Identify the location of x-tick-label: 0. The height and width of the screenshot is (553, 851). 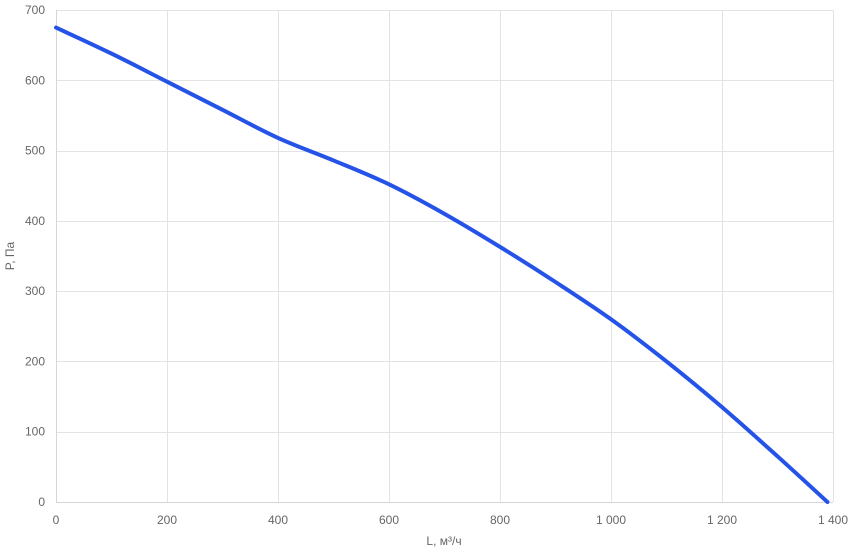
(56, 520).